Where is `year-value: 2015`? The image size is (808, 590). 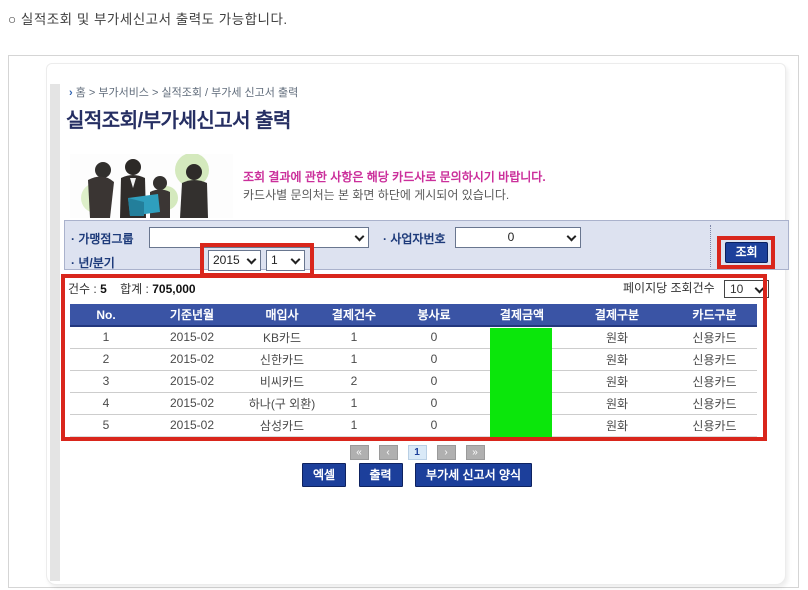
year-value: 2015 is located at coordinates (226, 260).